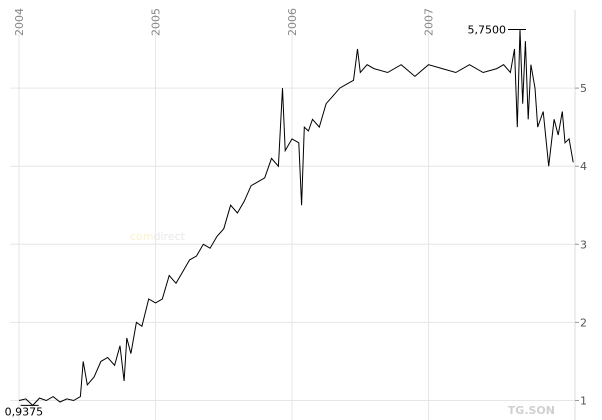 This screenshot has height=420, width=602. What do you see at coordinates (170, 236) in the screenshot?
I see `watermark-direct: direct` at bounding box center [170, 236].